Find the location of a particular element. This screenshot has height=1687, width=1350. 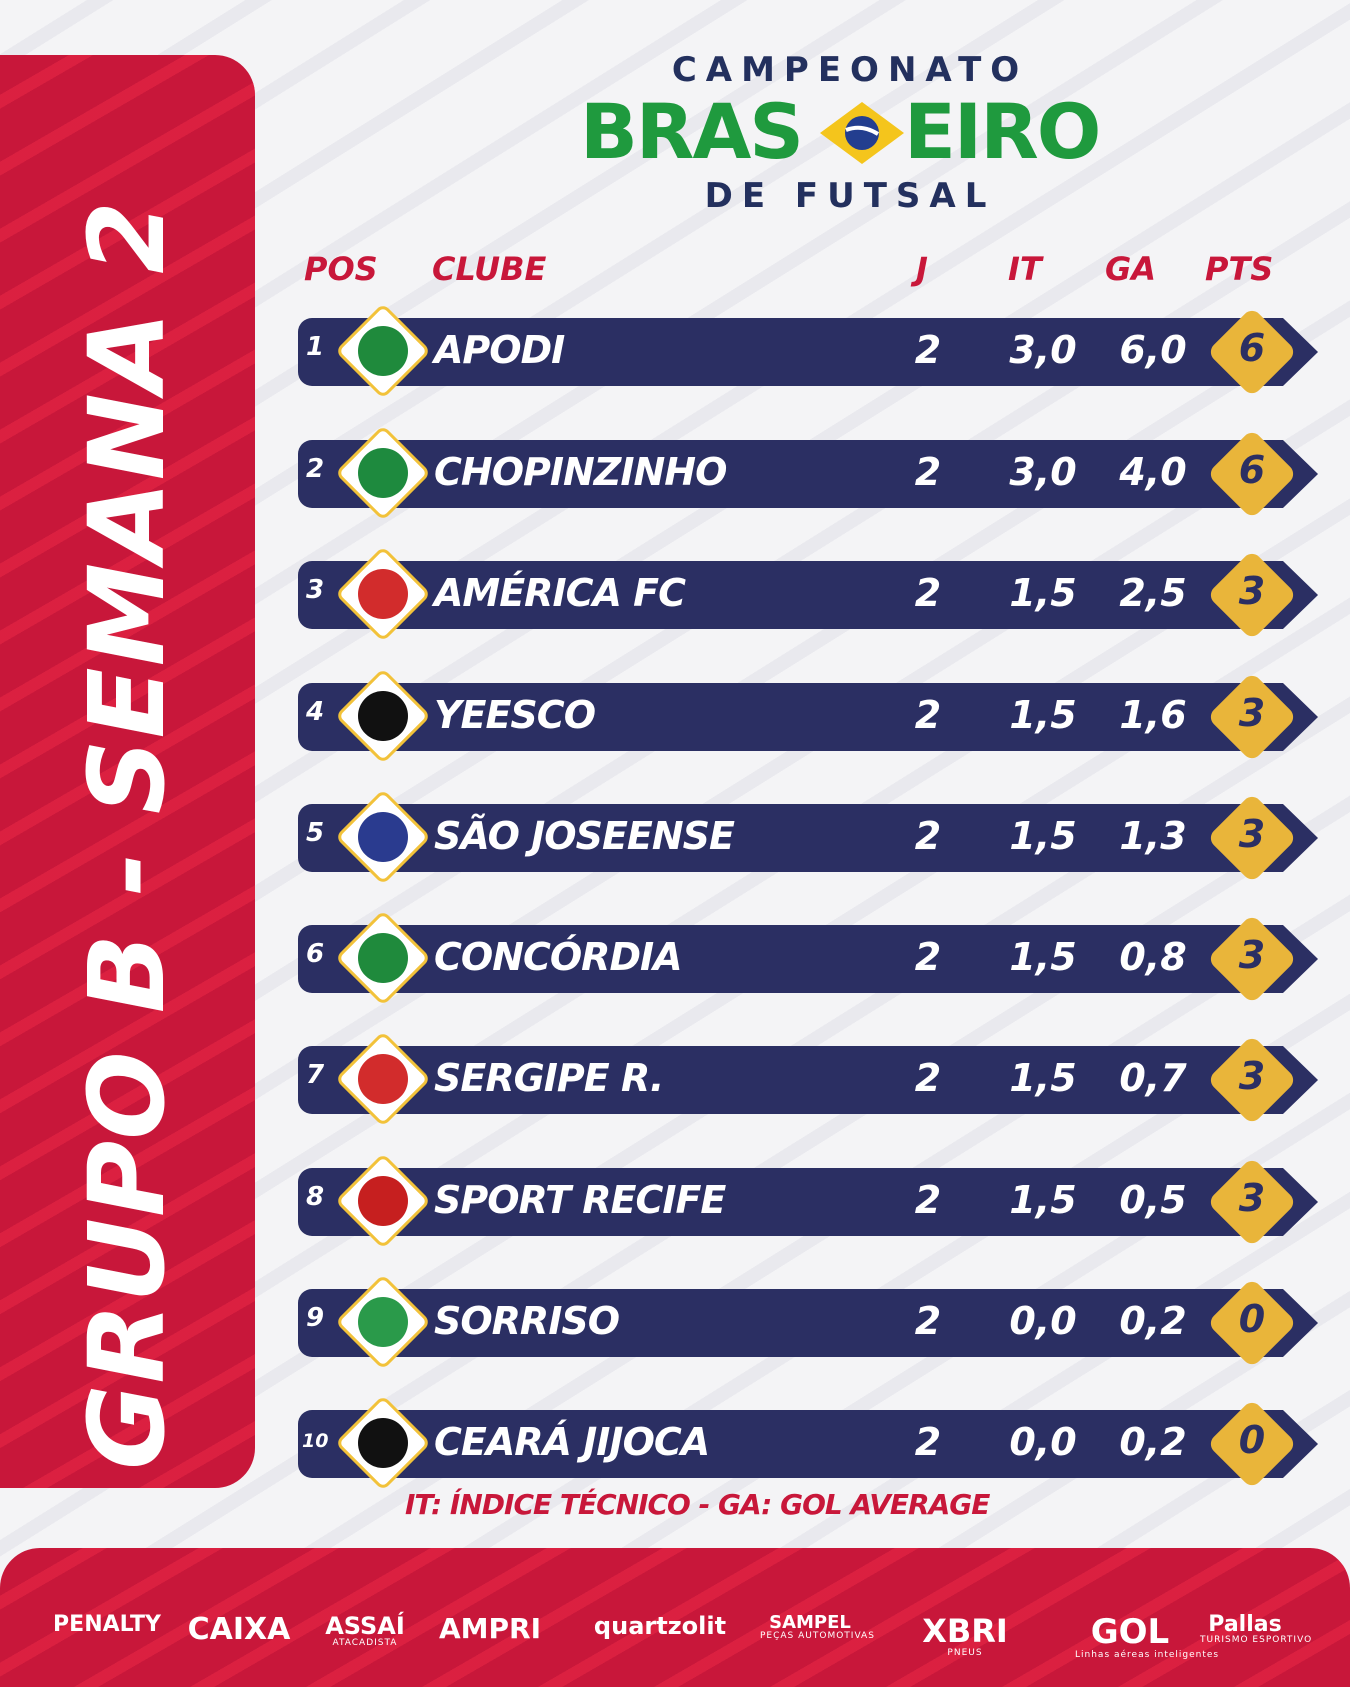

goal-average: 0,5 is located at coordinates (1153, 1200).